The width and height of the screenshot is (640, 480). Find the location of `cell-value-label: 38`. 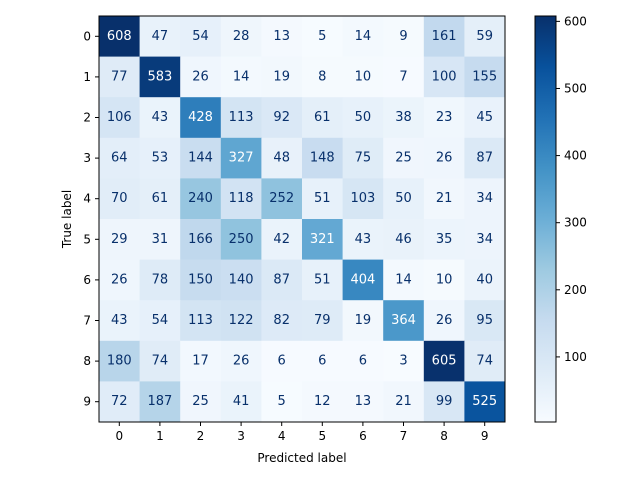

cell-value-label: 38 is located at coordinates (403, 117).